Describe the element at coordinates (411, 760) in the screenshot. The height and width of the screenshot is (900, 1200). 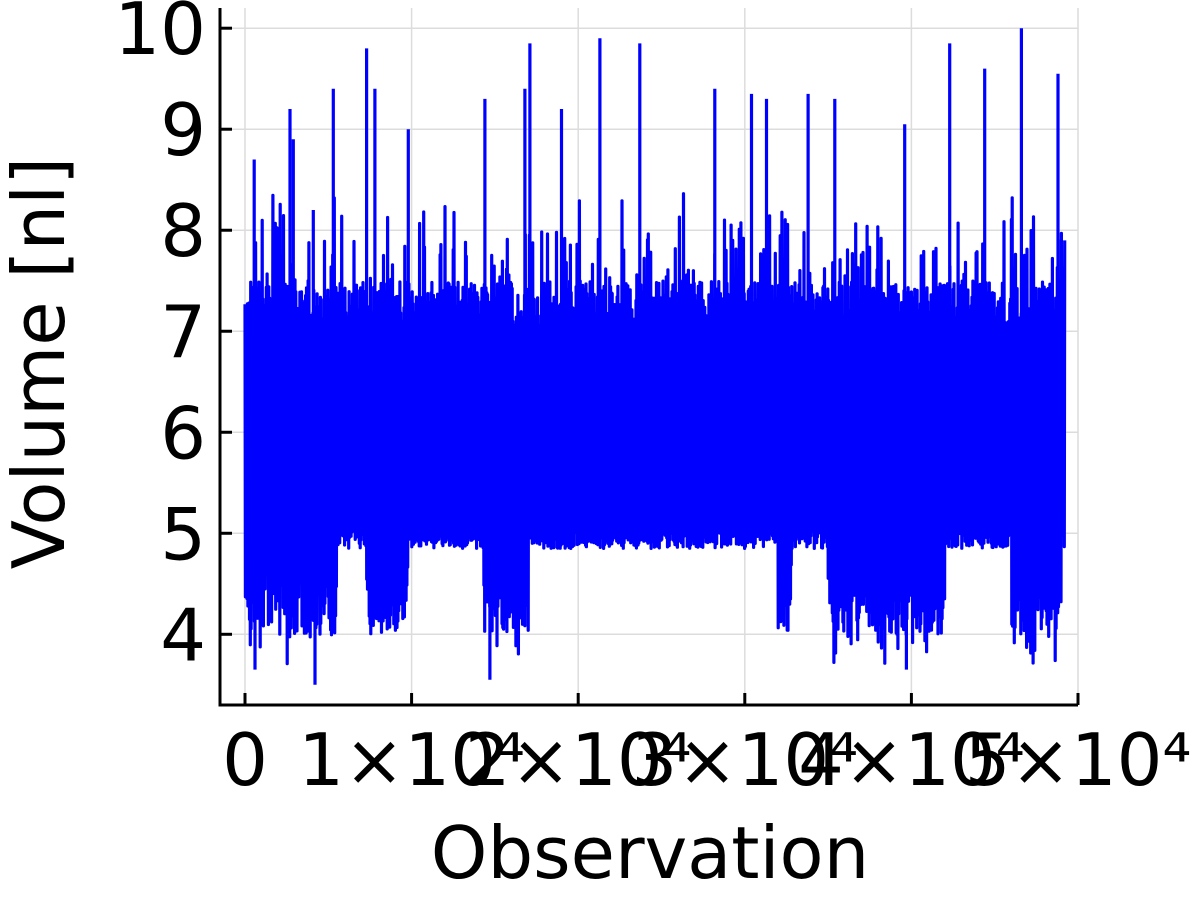
I see `x-tick-label-1: 1×10⁴` at that location.